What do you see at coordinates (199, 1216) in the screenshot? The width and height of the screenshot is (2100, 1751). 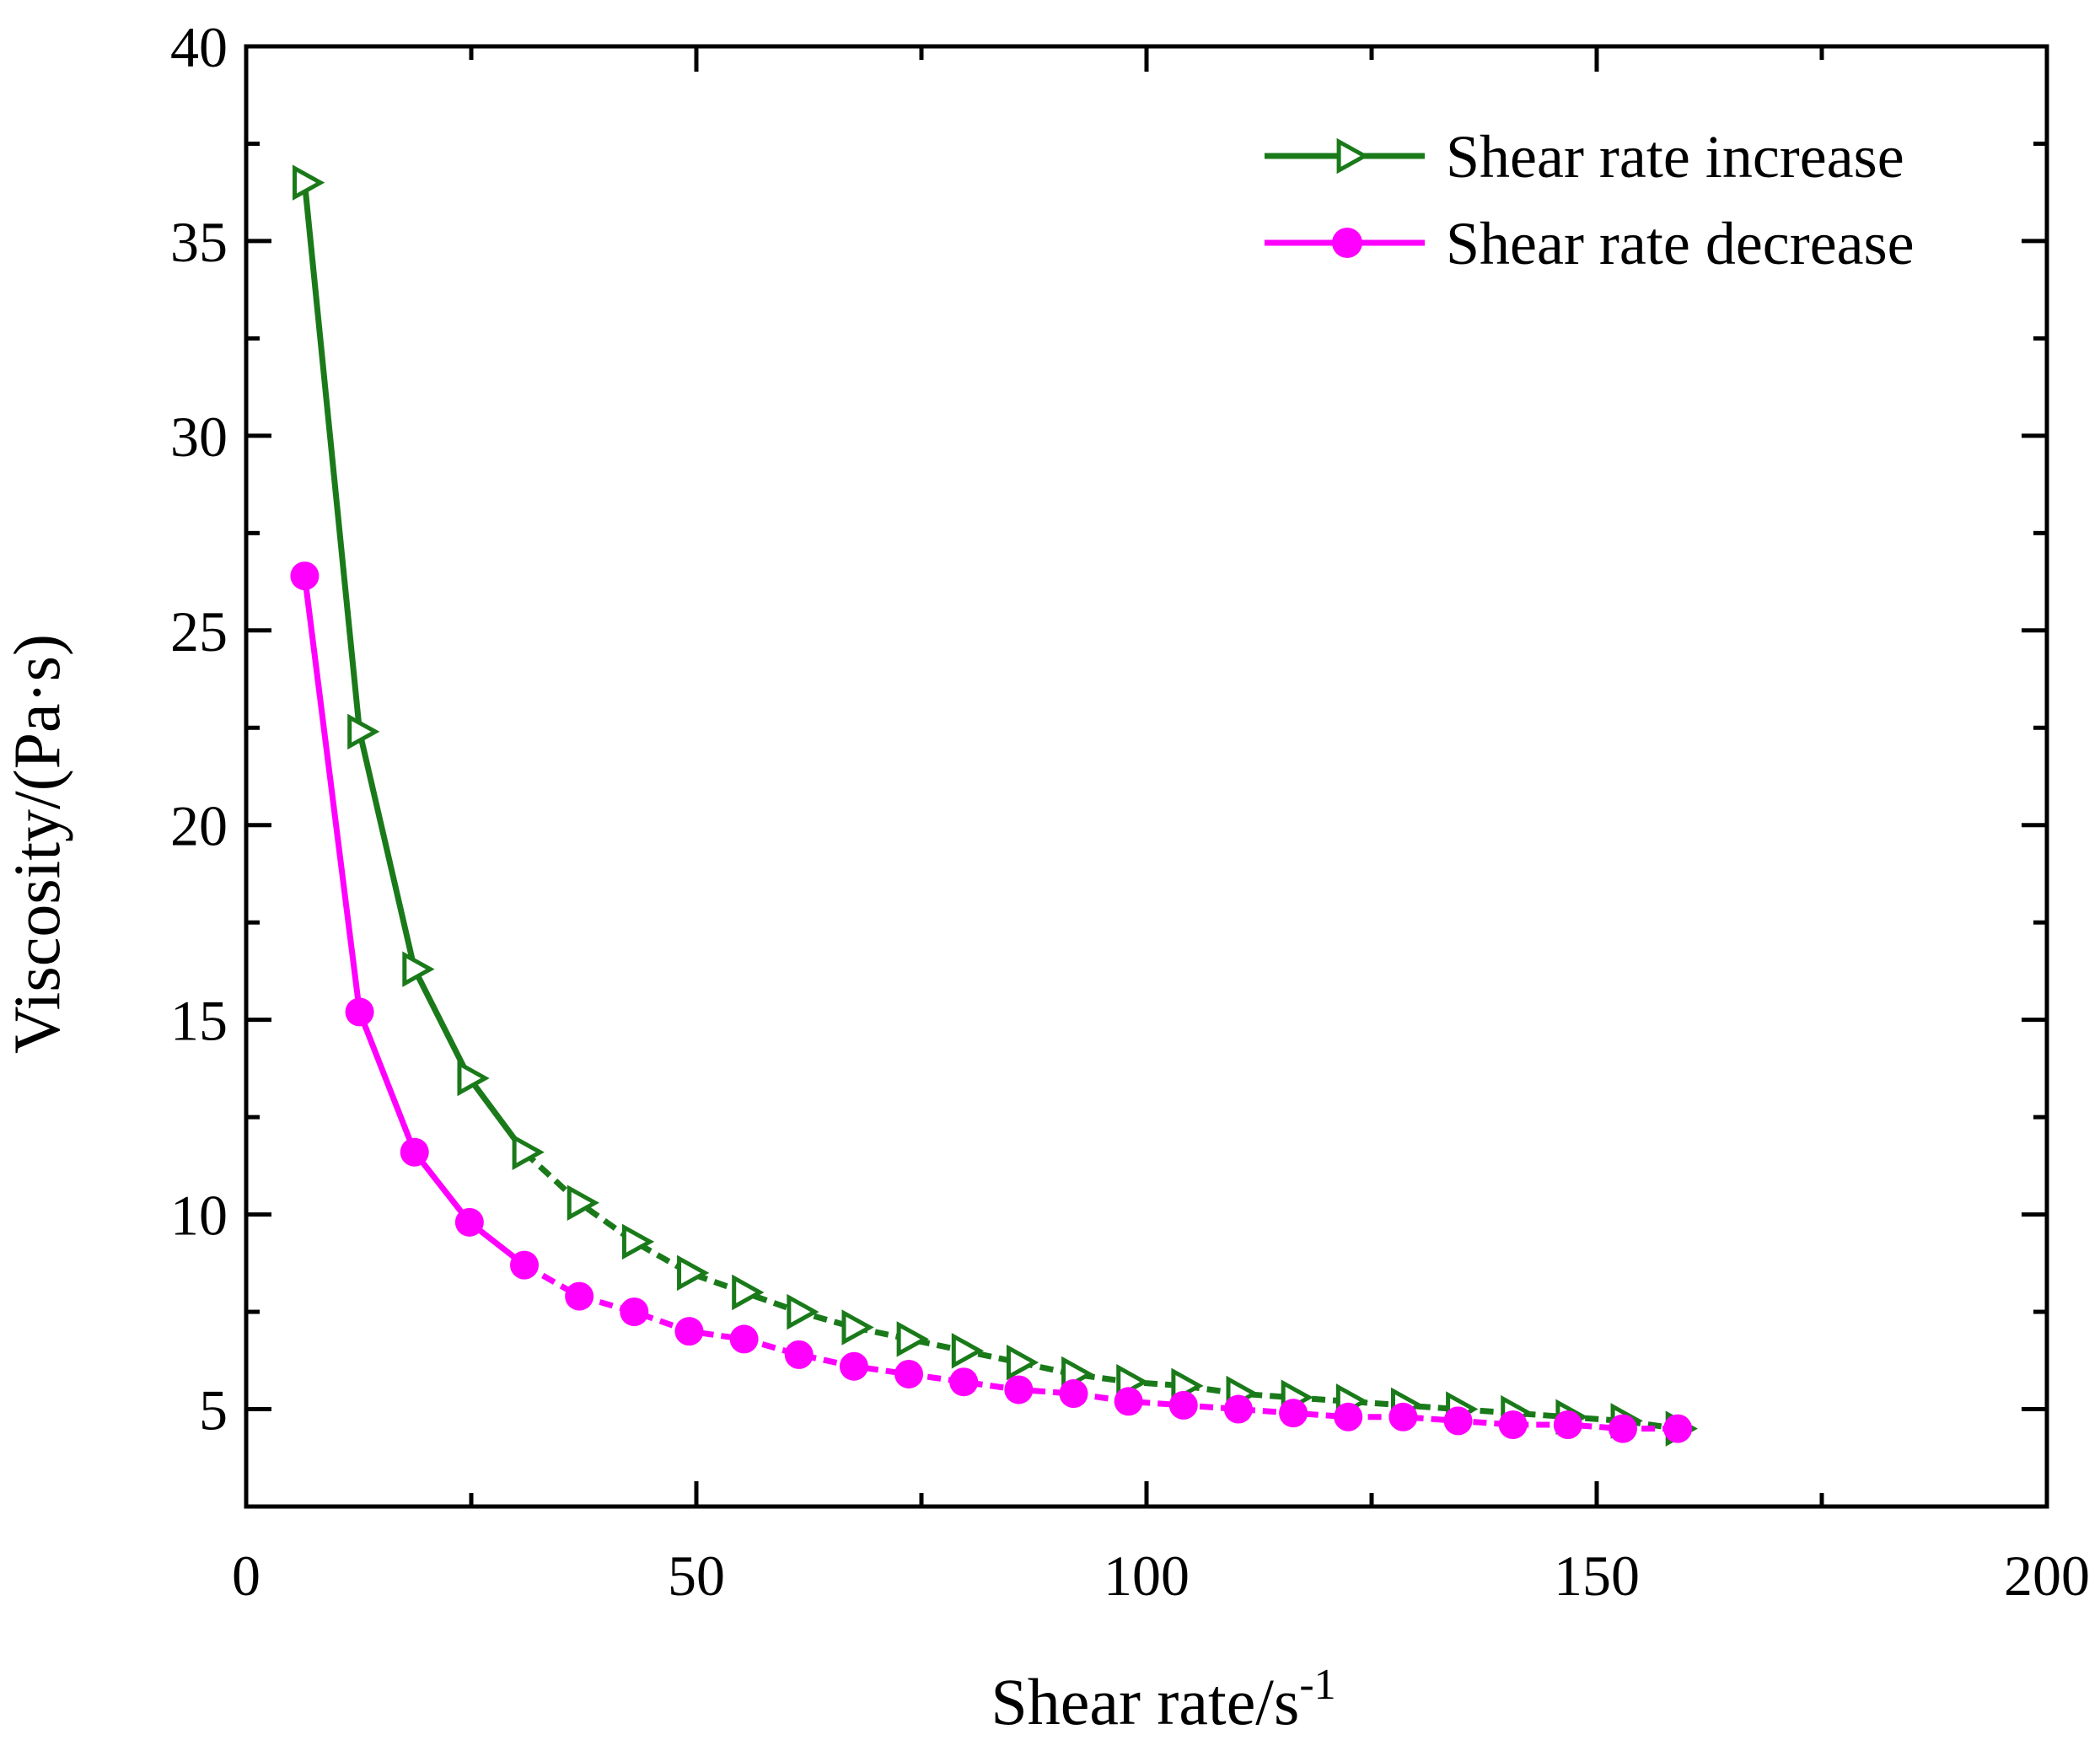 I see `y-tick-label: 10` at bounding box center [199, 1216].